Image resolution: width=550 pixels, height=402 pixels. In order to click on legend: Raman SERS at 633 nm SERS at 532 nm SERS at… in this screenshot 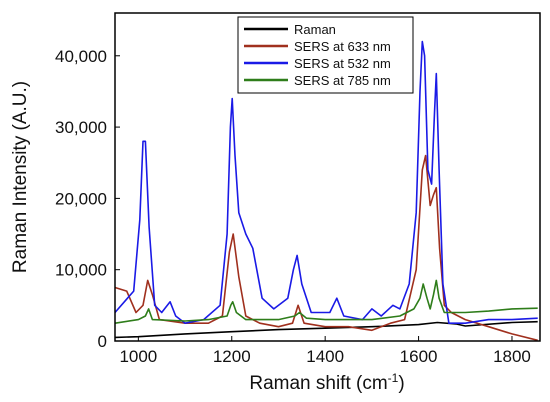, I will do `click(325, 55)`.